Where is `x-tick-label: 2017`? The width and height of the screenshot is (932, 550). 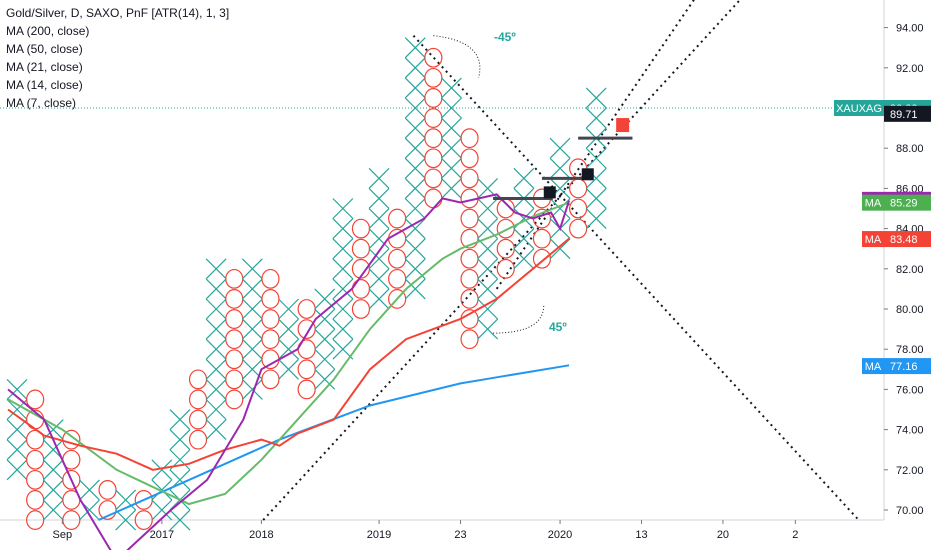 x-tick-label: 2017 is located at coordinates (162, 535).